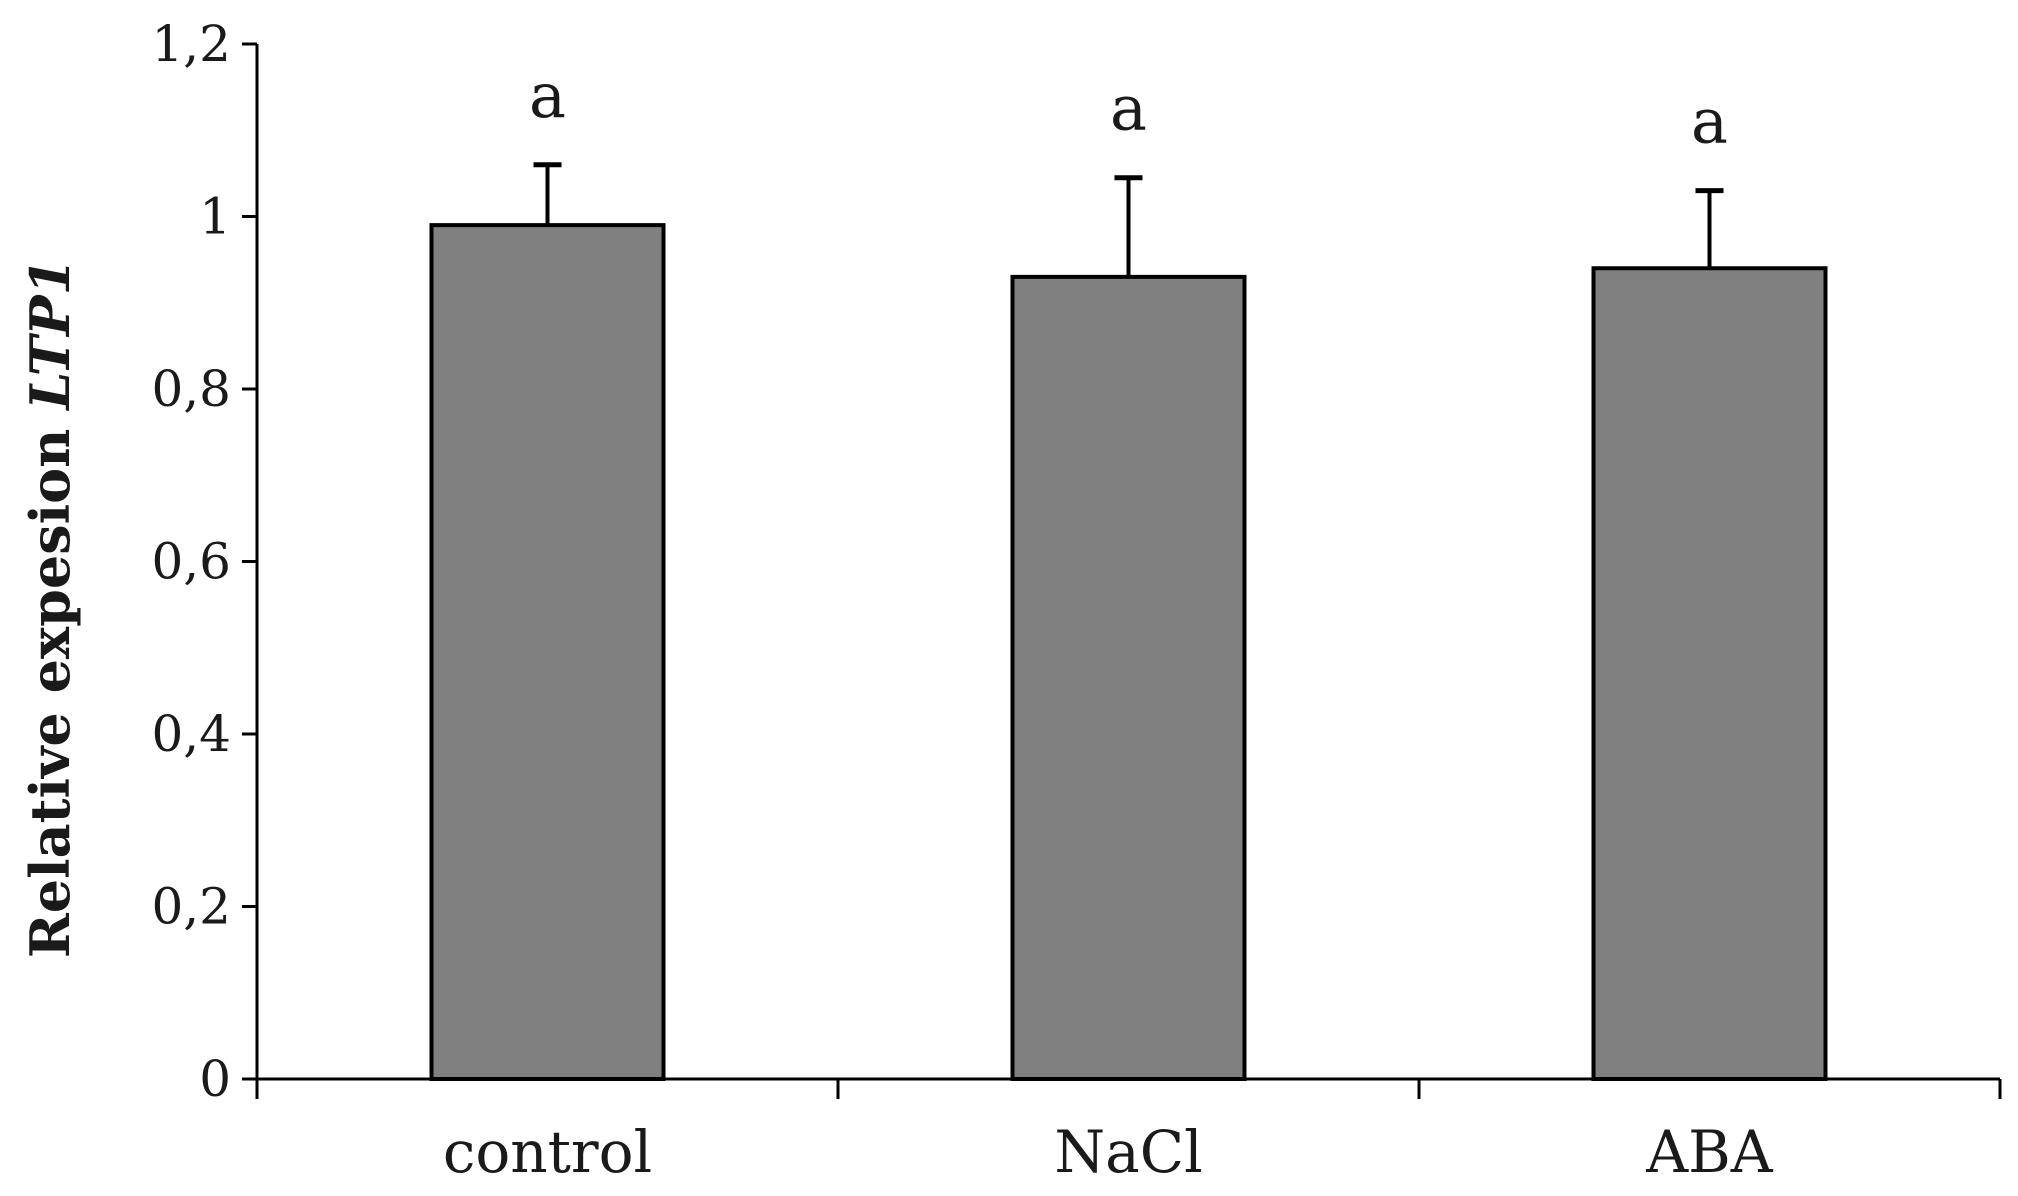 The height and width of the screenshot is (1196, 2018). I want to click on svg-text: Relative expesion LTP1, so click(50, 608).